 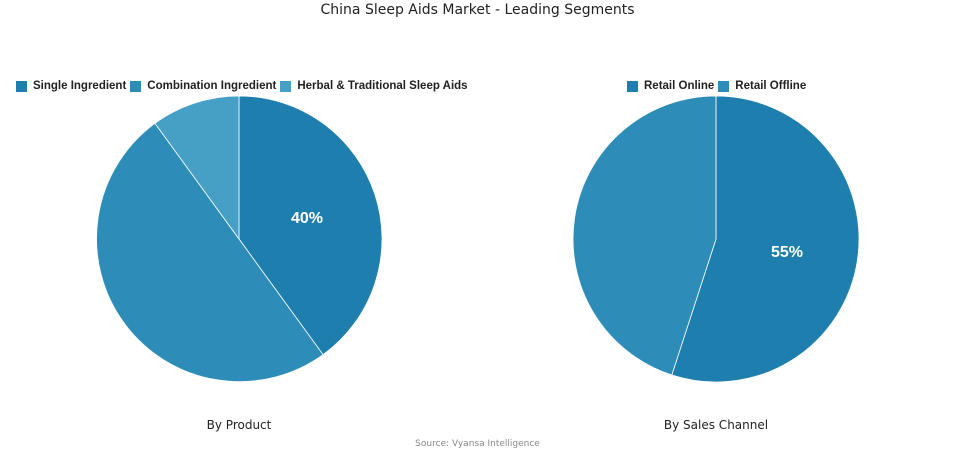 I want to click on source-note: Source: Vyansa Intelligence, so click(x=477, y=444).